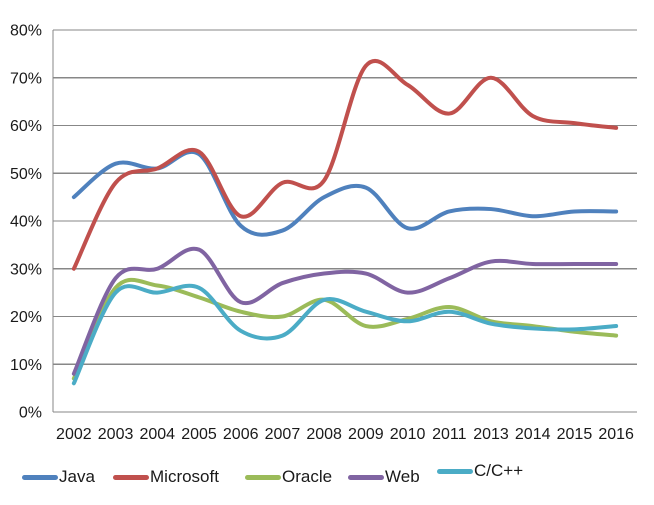  What do you see at coordinates (616, 434) in the screenshot?
I see `x-tick-label: 2016` at bounding box center [616, 434].